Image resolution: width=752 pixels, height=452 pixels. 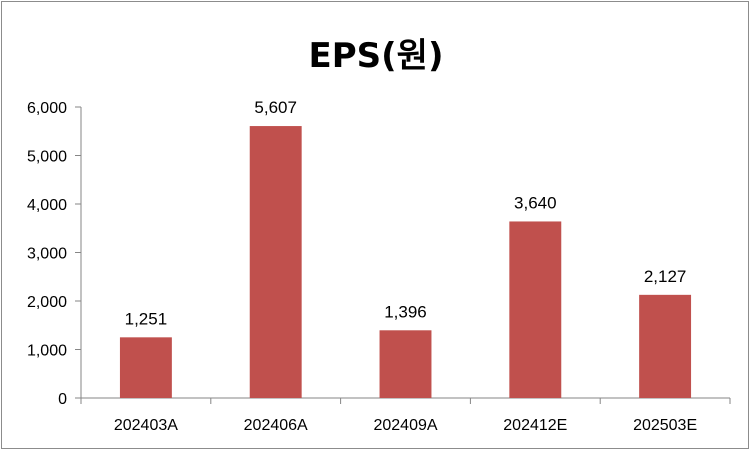 I want to click on x-tick-label-202403A: 202403A, so click(x=146, y=425).